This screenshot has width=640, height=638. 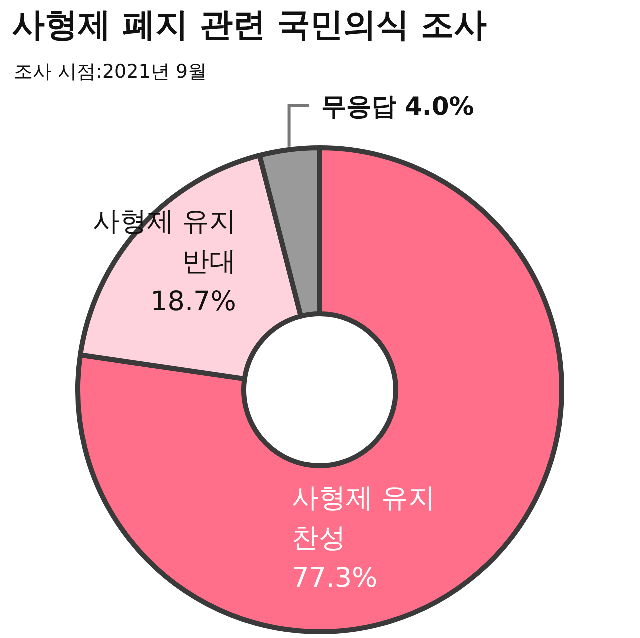 What do you see at coordinates (335, 578) in the screenshot?
I see `data-label: 77.3%` at bounding box center [335, 578].